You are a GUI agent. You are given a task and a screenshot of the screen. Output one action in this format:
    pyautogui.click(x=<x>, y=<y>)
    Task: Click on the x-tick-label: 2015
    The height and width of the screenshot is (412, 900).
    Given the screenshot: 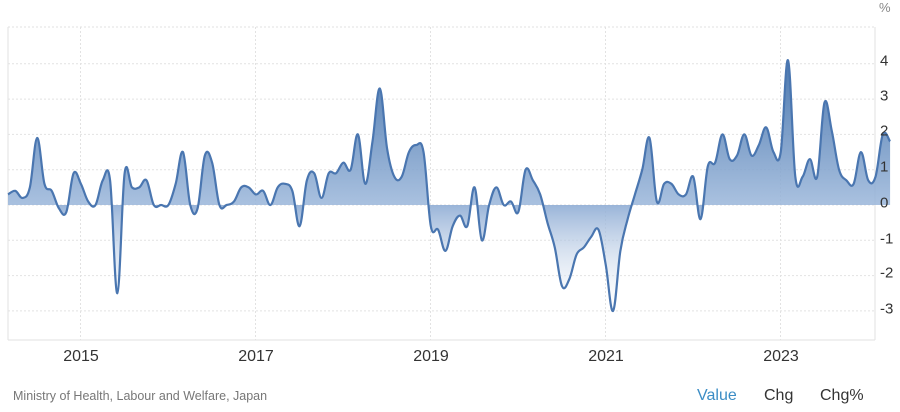 What is the action you would take?
    pyautogui.click(x=81, y=356)
    